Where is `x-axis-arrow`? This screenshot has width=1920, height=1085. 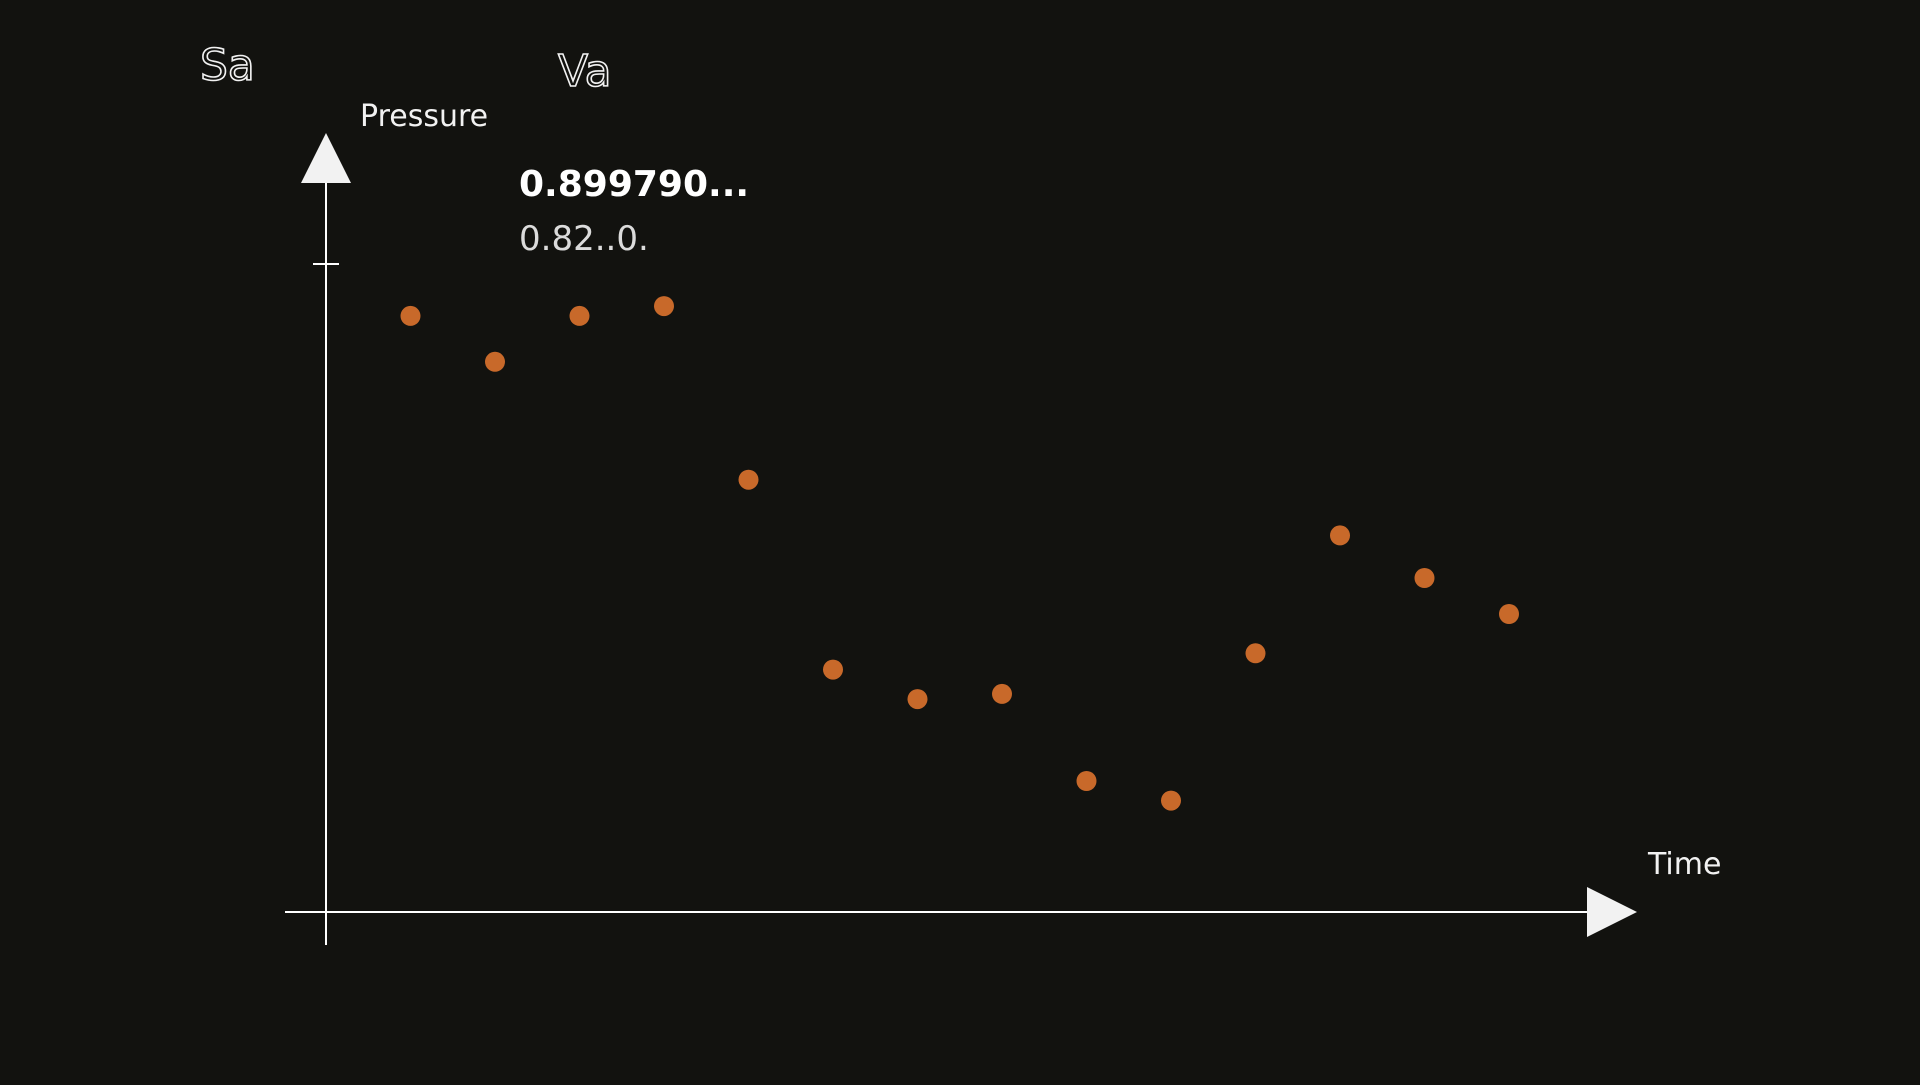 x-axis-arrow is located at coordinates (1612, 912).